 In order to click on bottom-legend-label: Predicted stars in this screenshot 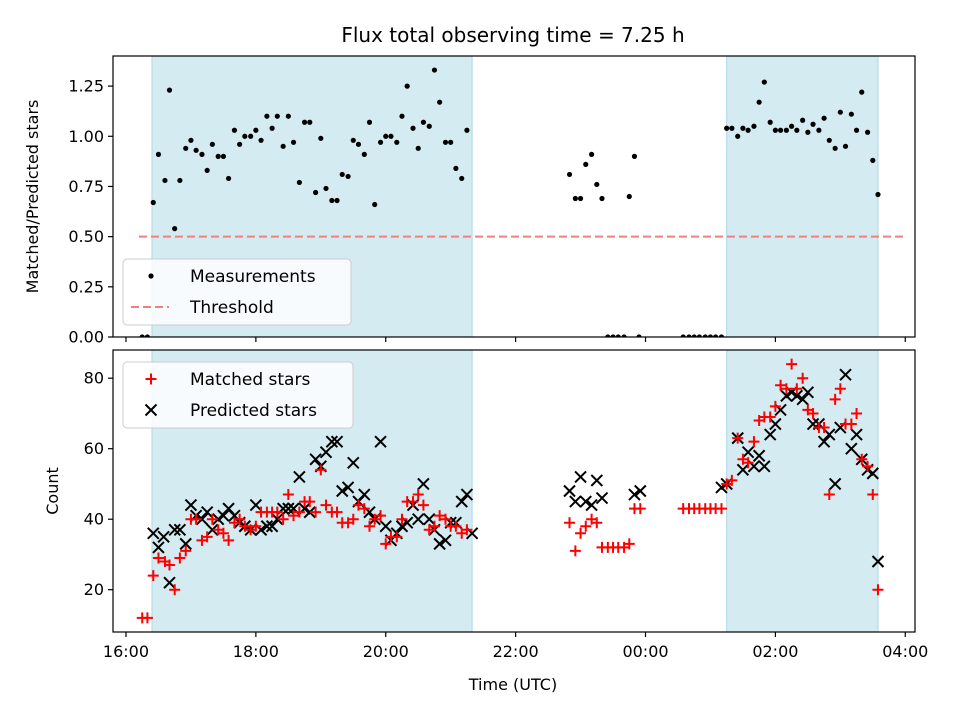, I will do `click(253, 411)`.